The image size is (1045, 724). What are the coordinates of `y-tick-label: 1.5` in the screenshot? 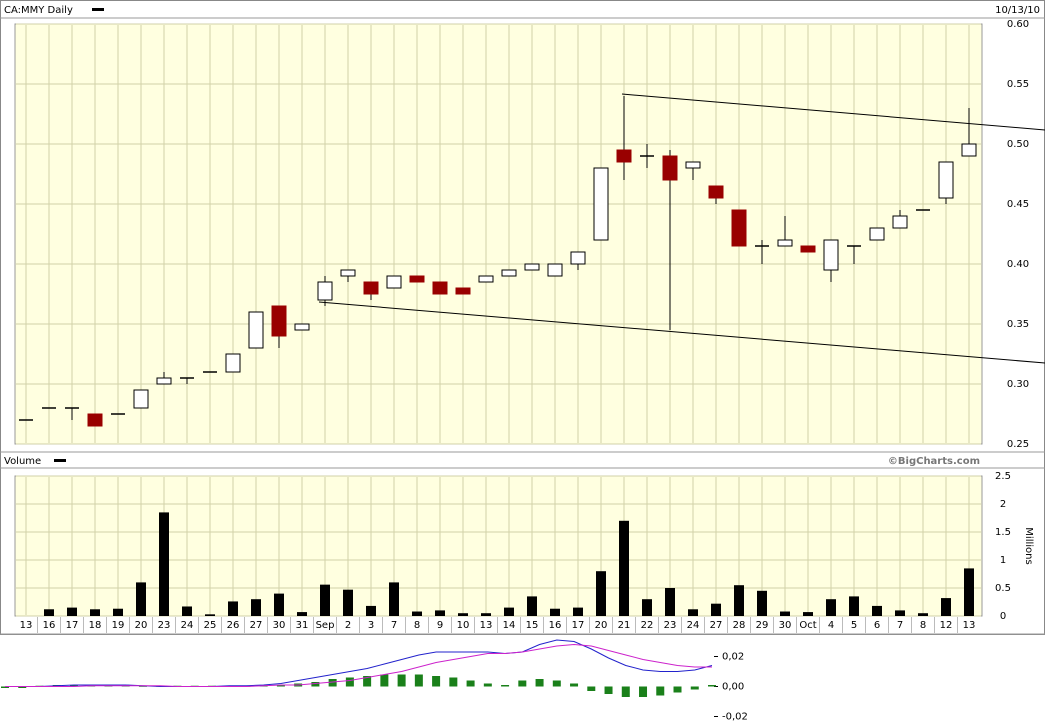 It's located at (1003, 532).